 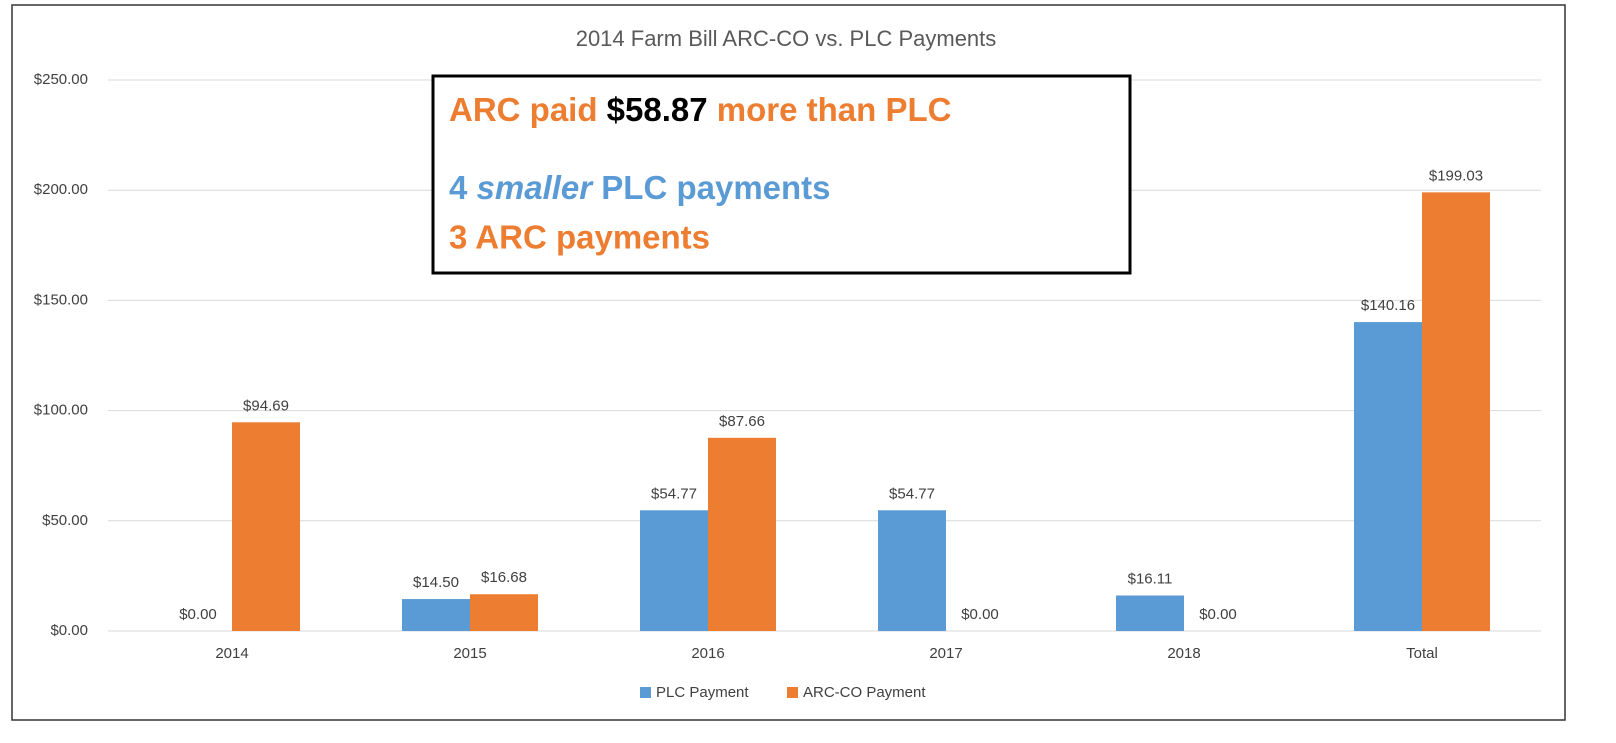 I want to click on data-label: $14.50, so click(x=436, y=582).